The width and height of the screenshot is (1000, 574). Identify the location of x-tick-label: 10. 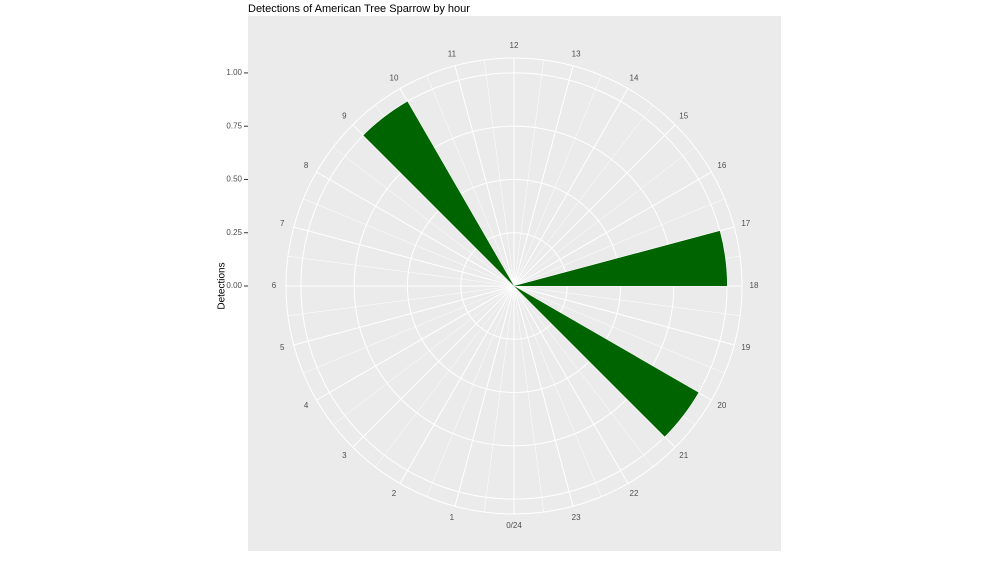
(394, 77).